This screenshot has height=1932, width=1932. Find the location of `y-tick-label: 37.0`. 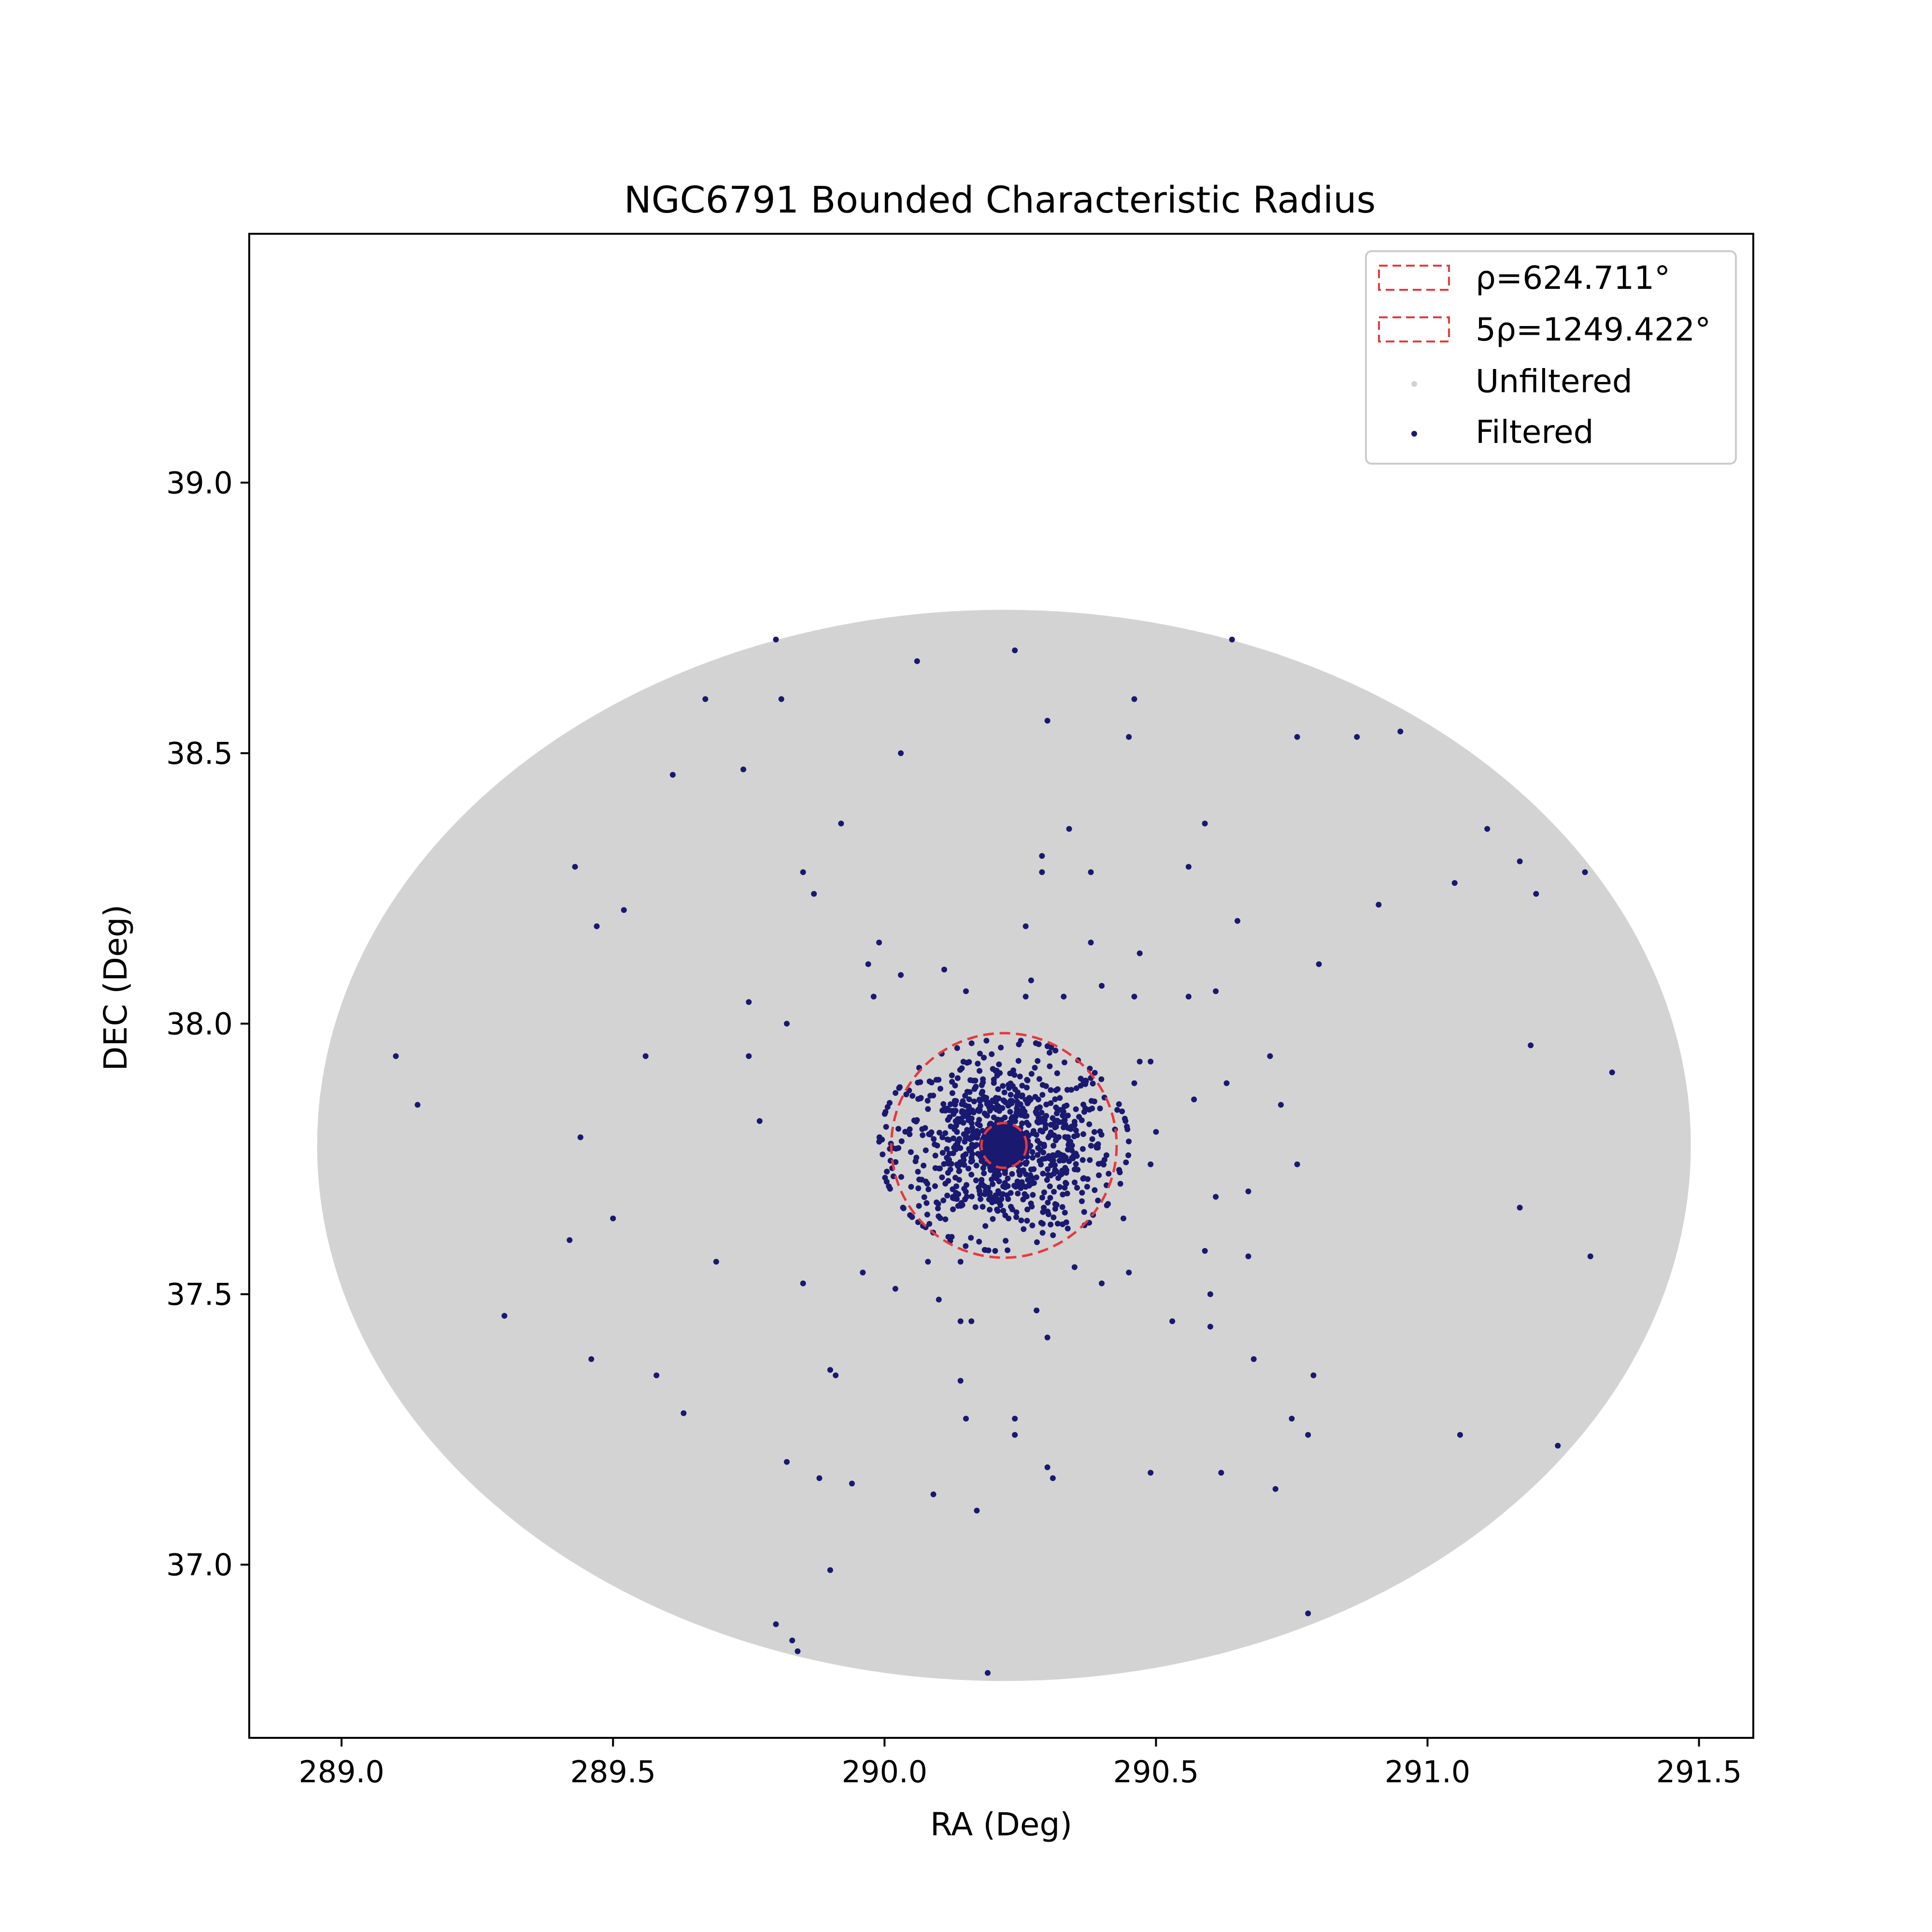

y-tick-label: 37.0 is located at coordinates (199, 1565).